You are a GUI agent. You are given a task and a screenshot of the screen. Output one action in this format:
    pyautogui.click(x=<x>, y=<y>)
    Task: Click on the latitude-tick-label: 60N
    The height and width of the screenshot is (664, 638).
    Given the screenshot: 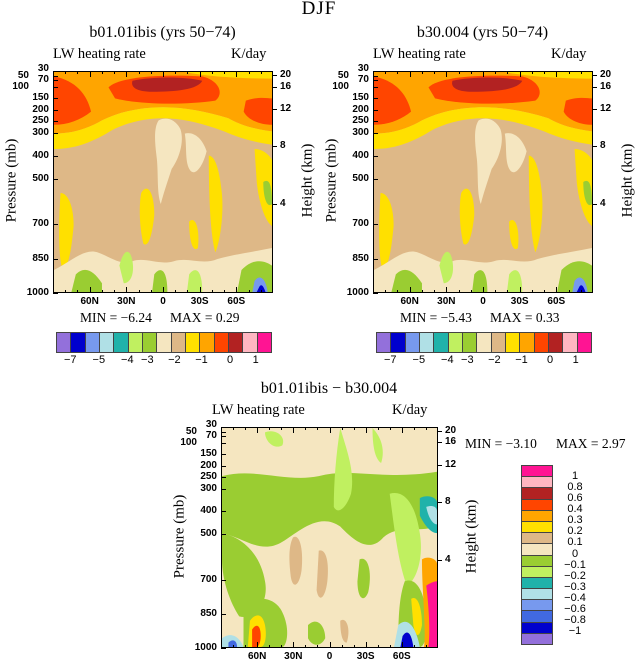 What is the action you would take?
    pyautogui.click(x=409, y=301)
    